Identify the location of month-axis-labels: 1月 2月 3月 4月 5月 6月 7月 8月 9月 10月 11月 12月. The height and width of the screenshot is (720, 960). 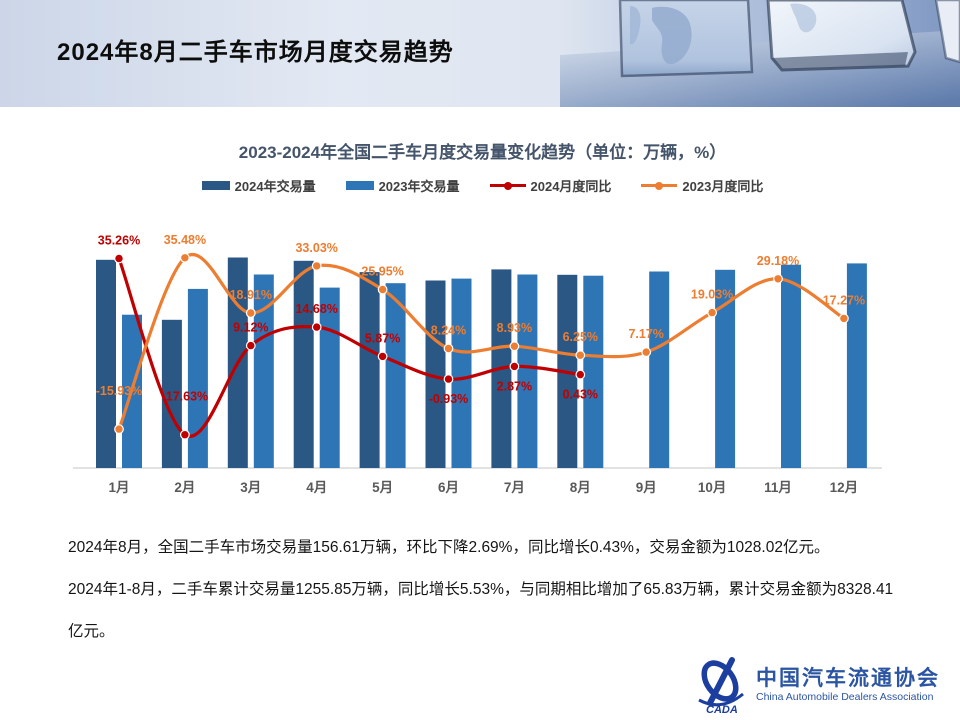
(483, 487).